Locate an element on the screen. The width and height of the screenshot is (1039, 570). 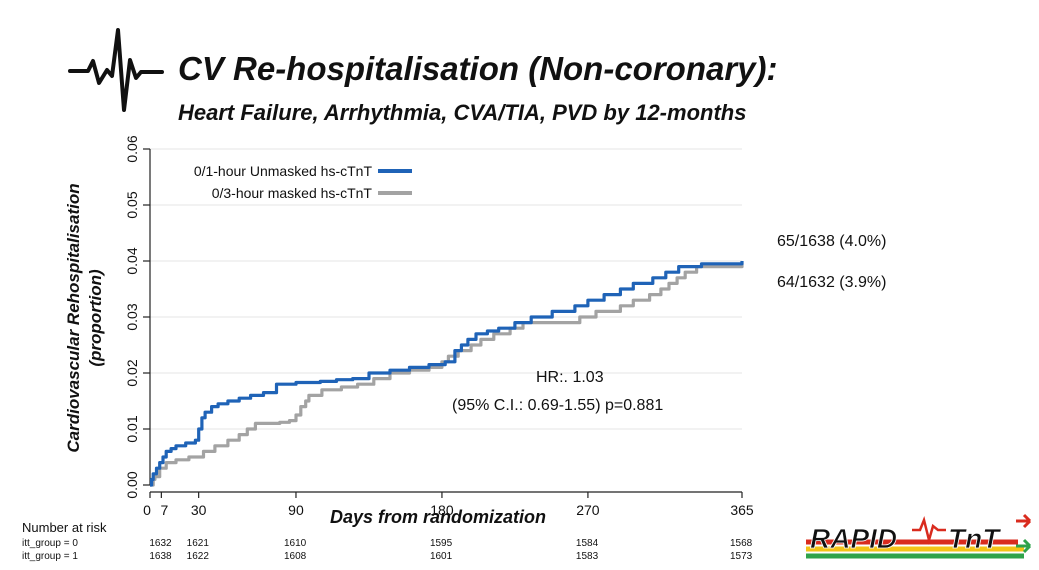
logo-text-rapid: RAPID is located at coordinates (853, 538).